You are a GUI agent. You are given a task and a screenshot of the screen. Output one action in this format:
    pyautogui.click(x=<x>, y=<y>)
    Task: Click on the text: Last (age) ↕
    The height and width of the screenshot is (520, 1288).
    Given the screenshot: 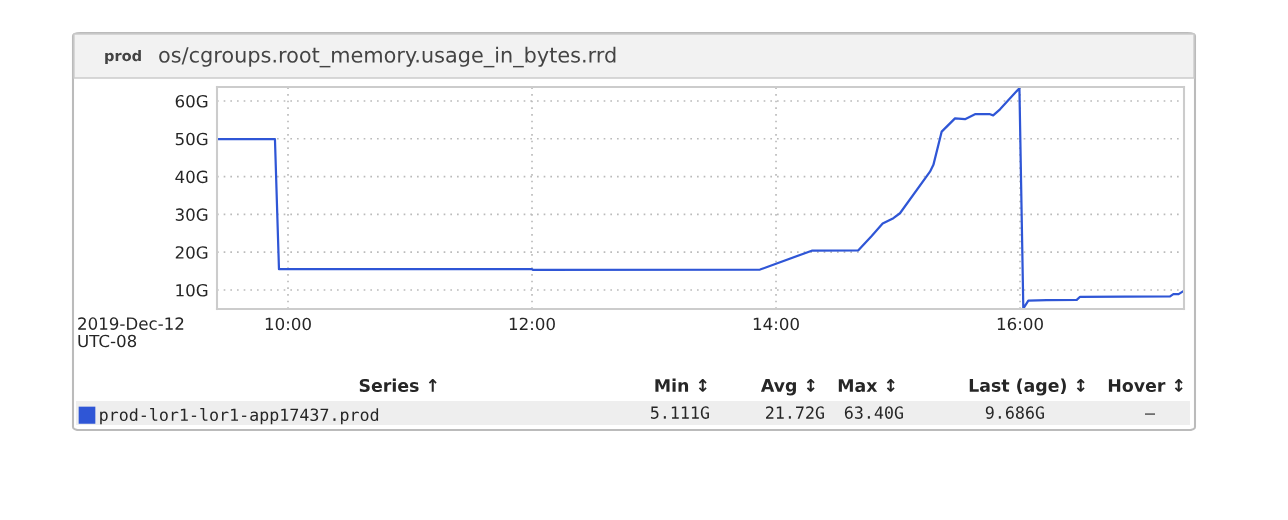 What is the action you would take?
    pyautogui.click(x=1027, y=387)
    